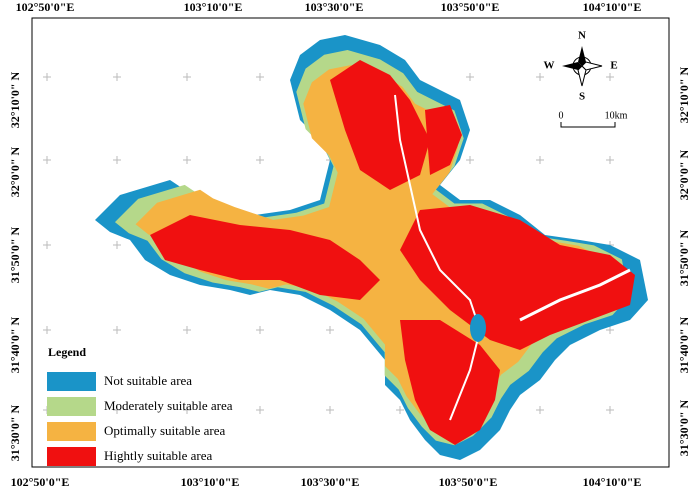  Describe the element at coordinates (40, 482) in the screenshot. I see `bottom-label: 102°50'0"E` at that location.